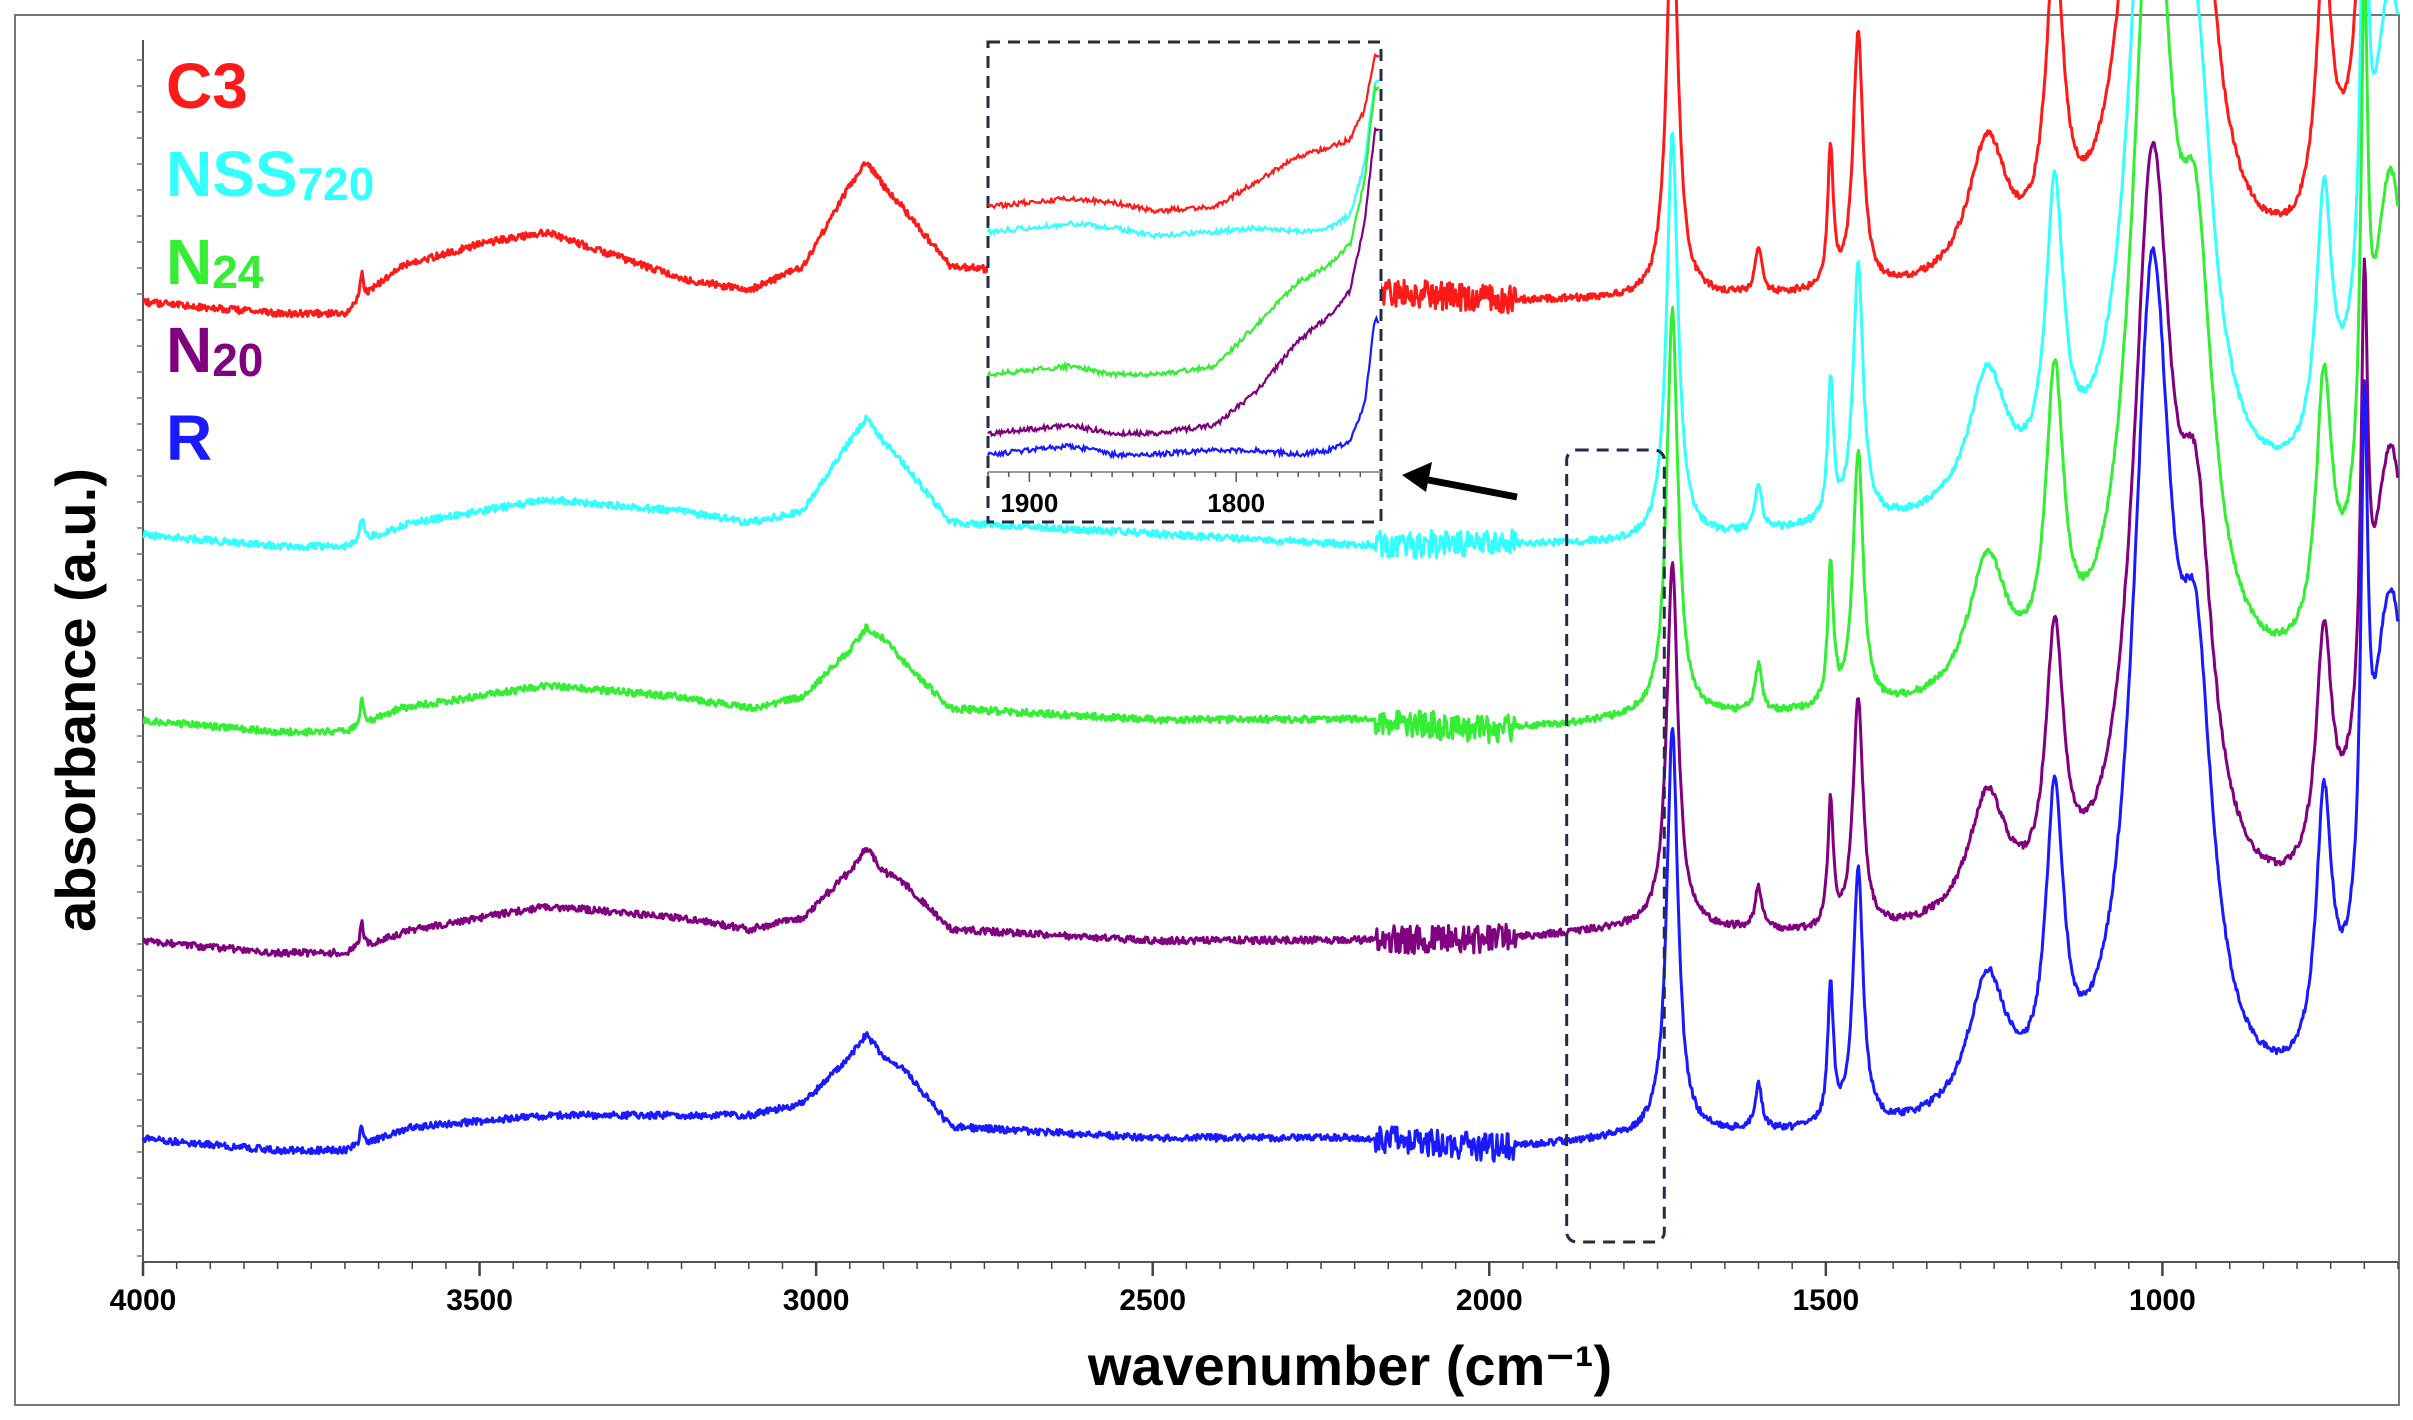  What do you see at coordinates (816, 1300) in the screenshot?
I see `x-tick-label: 3000` at bounding box center [816, 1300].